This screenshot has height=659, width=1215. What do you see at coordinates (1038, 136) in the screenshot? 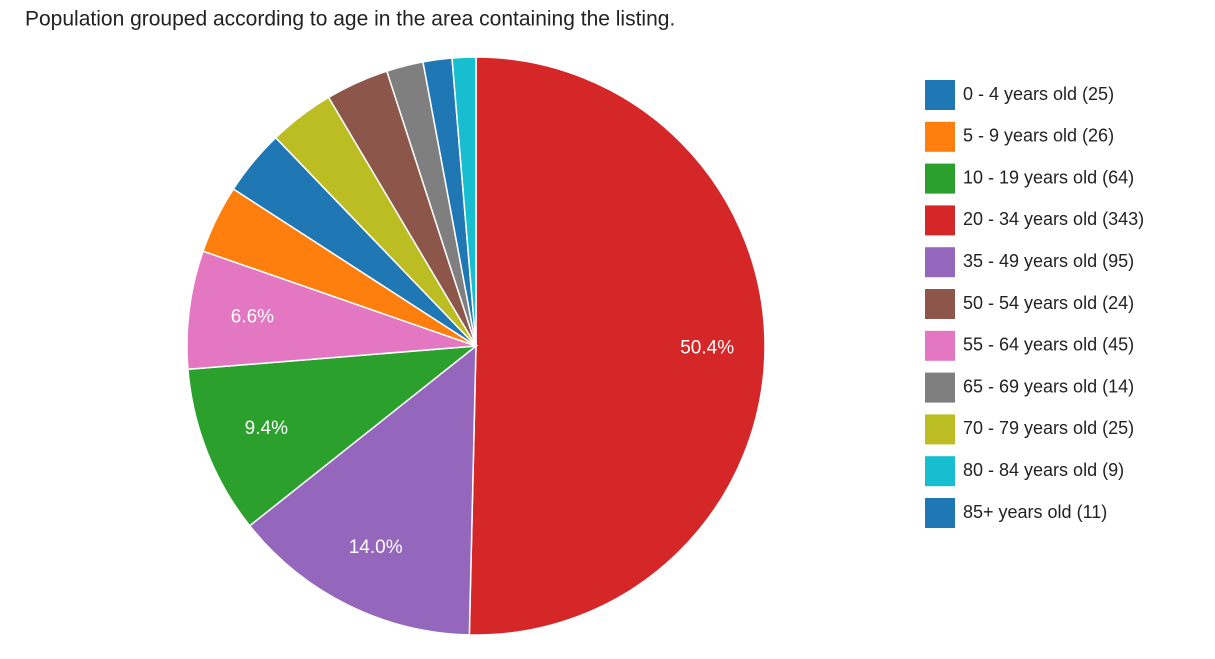
I see `legend-label: 5 - 9 years old (26)` at bounding box center [1038, 136].